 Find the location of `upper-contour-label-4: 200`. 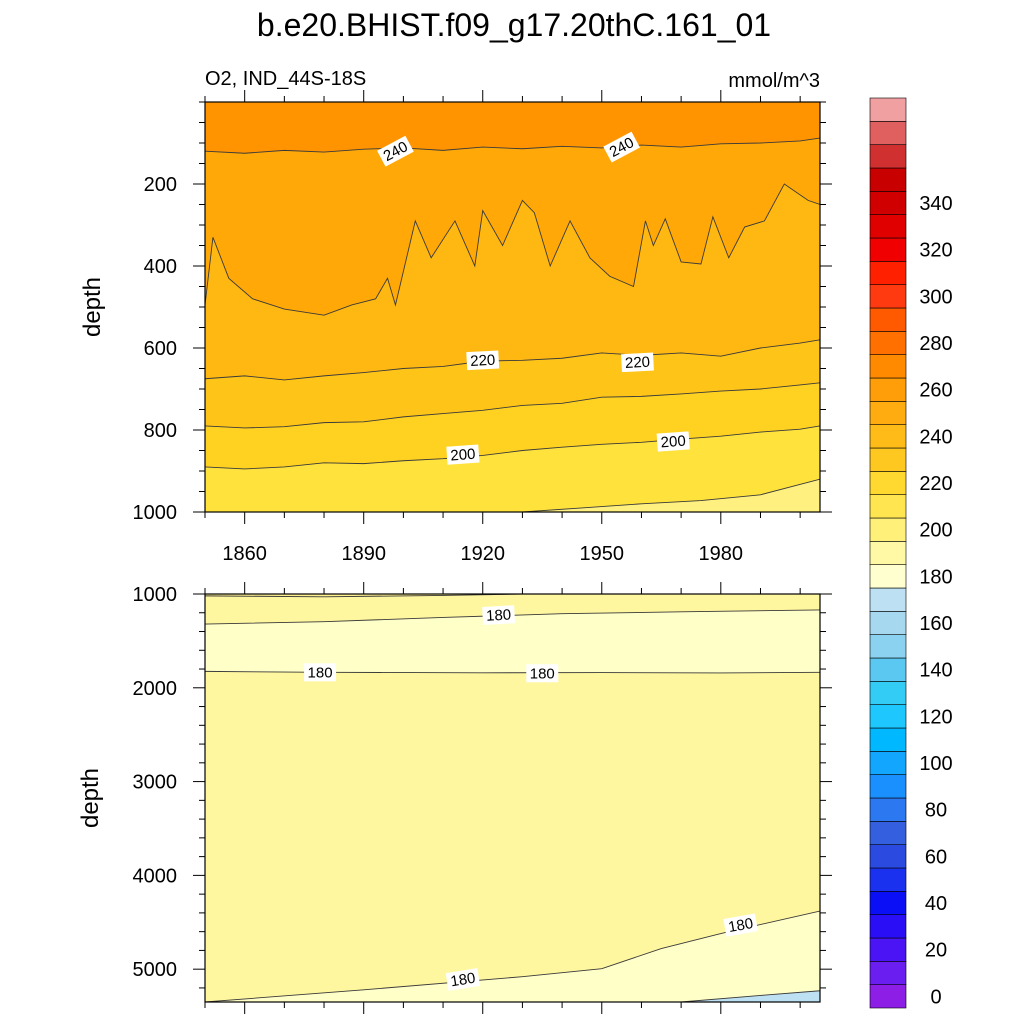

upper-contour-label-4: 200 is located at coordinates (463, 454).